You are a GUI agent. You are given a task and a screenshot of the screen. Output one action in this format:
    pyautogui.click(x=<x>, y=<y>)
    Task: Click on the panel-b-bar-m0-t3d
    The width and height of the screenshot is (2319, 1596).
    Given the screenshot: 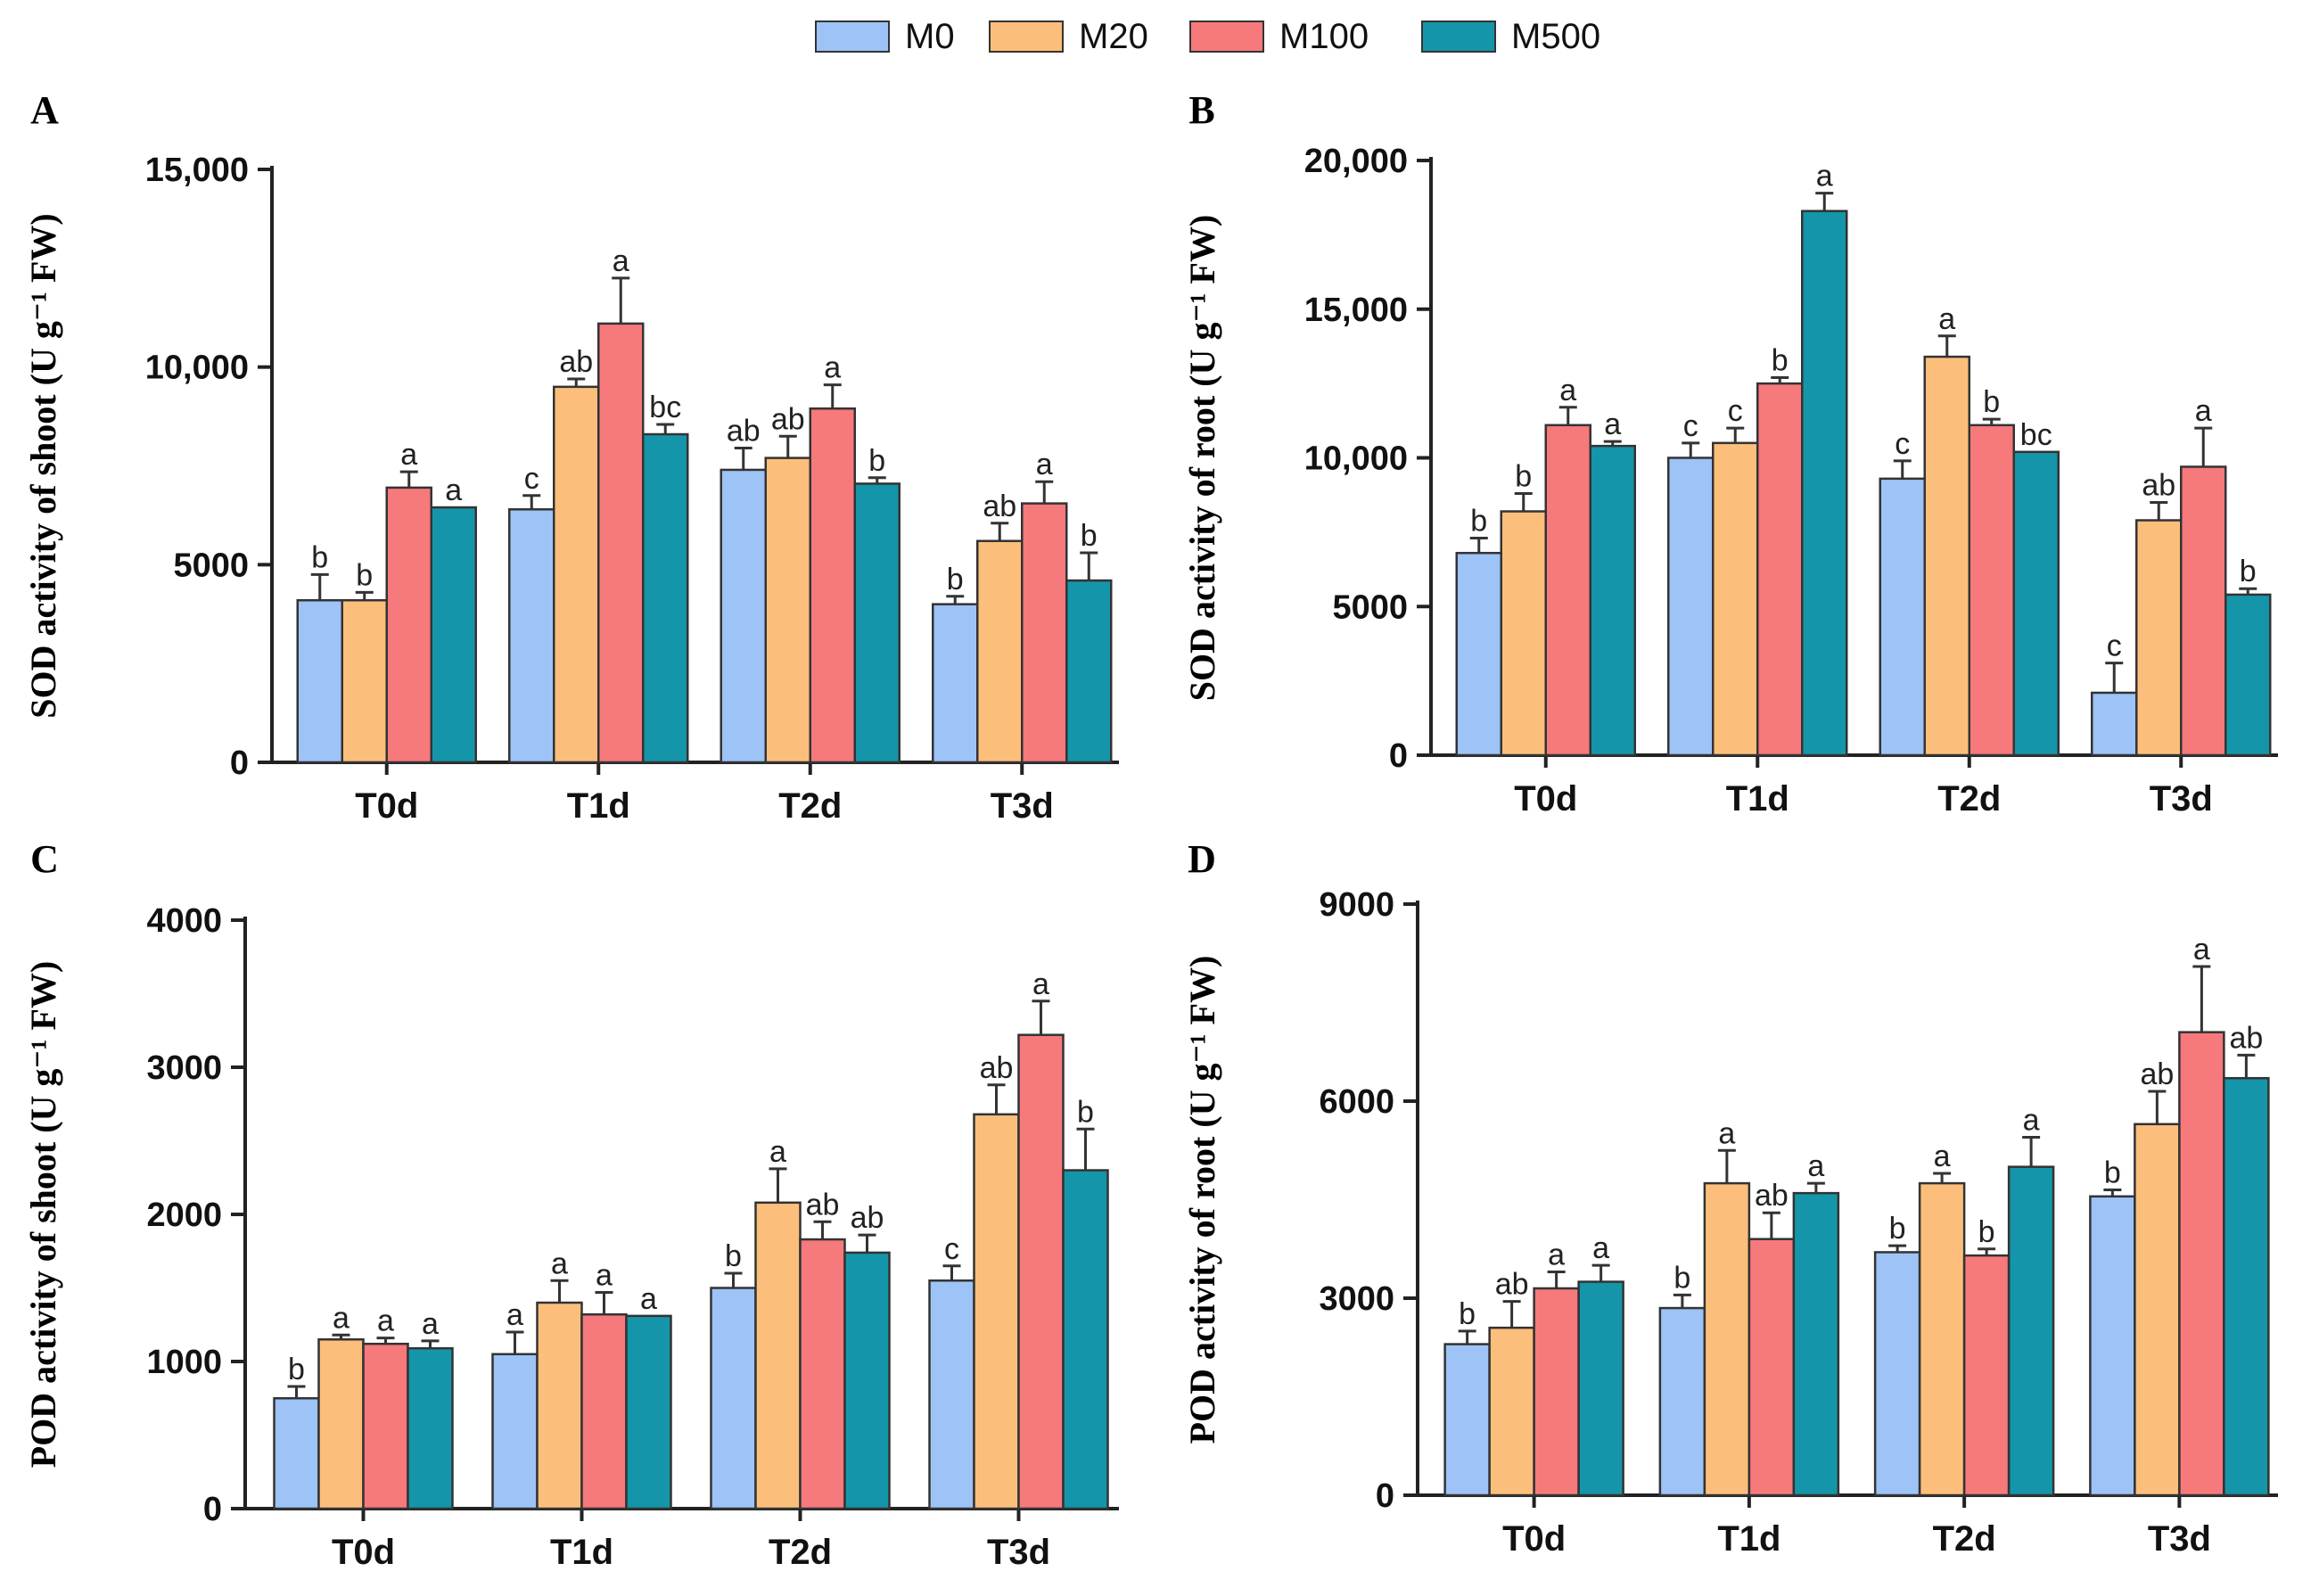 What is the action you would take?
    pyautogui.click(x=2114, y=724)
    